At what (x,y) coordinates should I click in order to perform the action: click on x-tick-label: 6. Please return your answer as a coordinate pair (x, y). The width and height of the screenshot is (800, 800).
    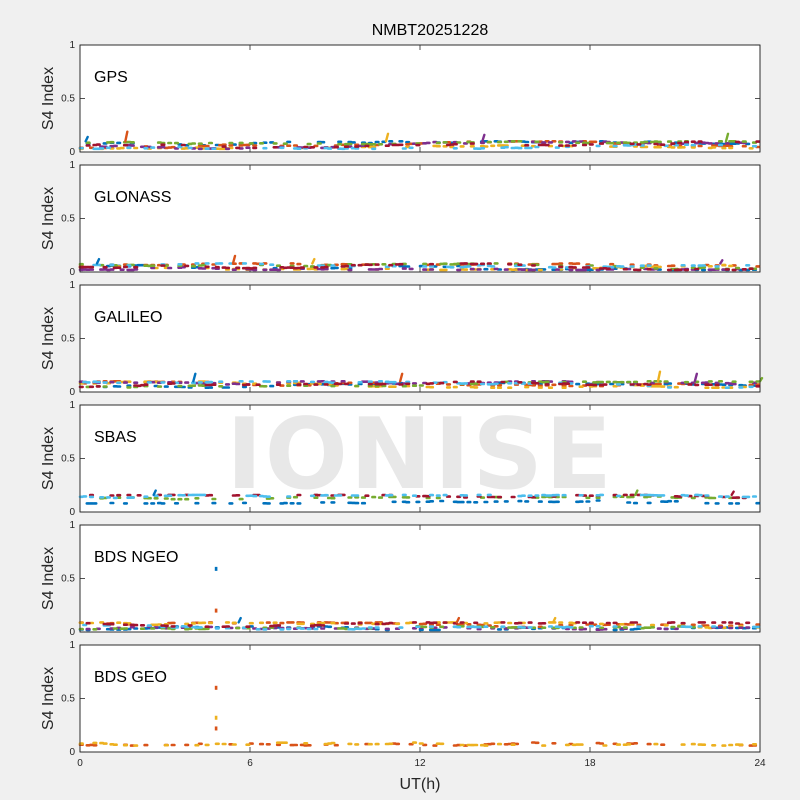
    Looking at the image, I should click on (250, 763).